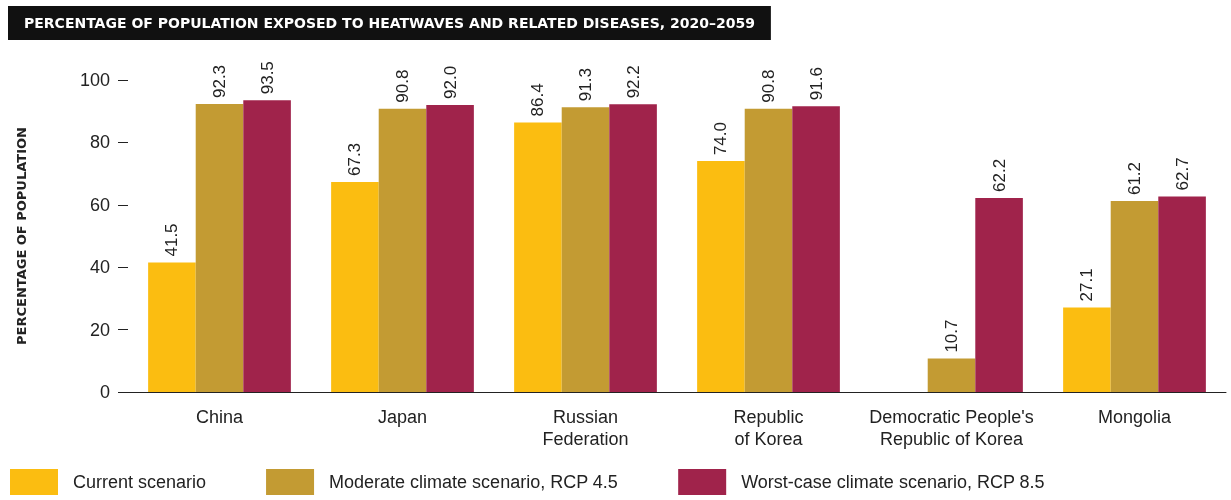 The width and height of the screenshot is (1231, 500). Describe the element at coordinates (267, 78) in the screenshot. I see `data-label: 93.5` at that location.